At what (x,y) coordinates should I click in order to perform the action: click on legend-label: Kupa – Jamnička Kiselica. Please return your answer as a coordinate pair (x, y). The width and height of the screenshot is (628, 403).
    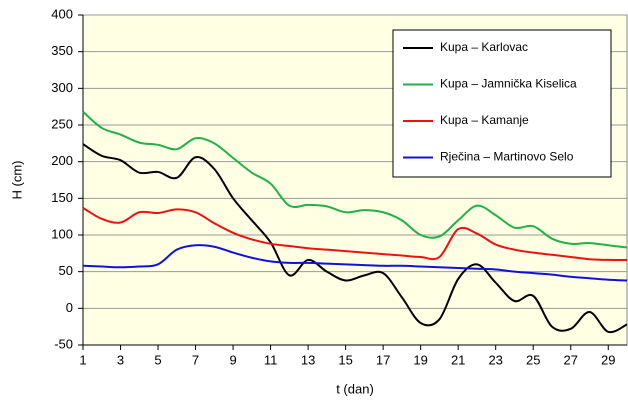
    Looking at the image, I should click on (508, 84).